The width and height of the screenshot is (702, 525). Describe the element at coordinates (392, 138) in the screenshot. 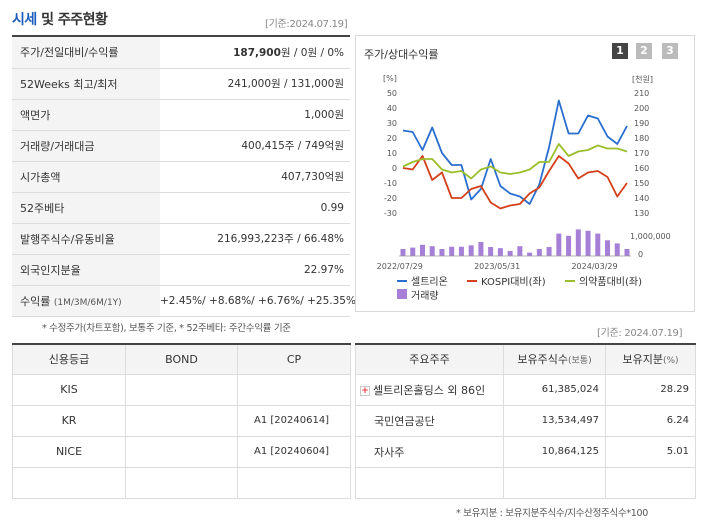

I see `left-tick-label: 20` at that location.